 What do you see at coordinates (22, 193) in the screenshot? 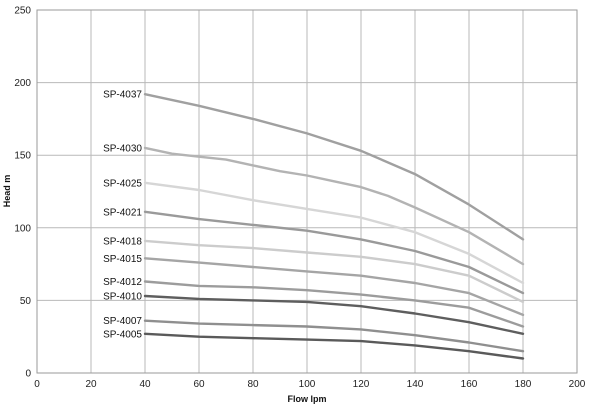
I see `y-tick-labels: 0 50 100 150 200 250` at bounding box center [22, 193].